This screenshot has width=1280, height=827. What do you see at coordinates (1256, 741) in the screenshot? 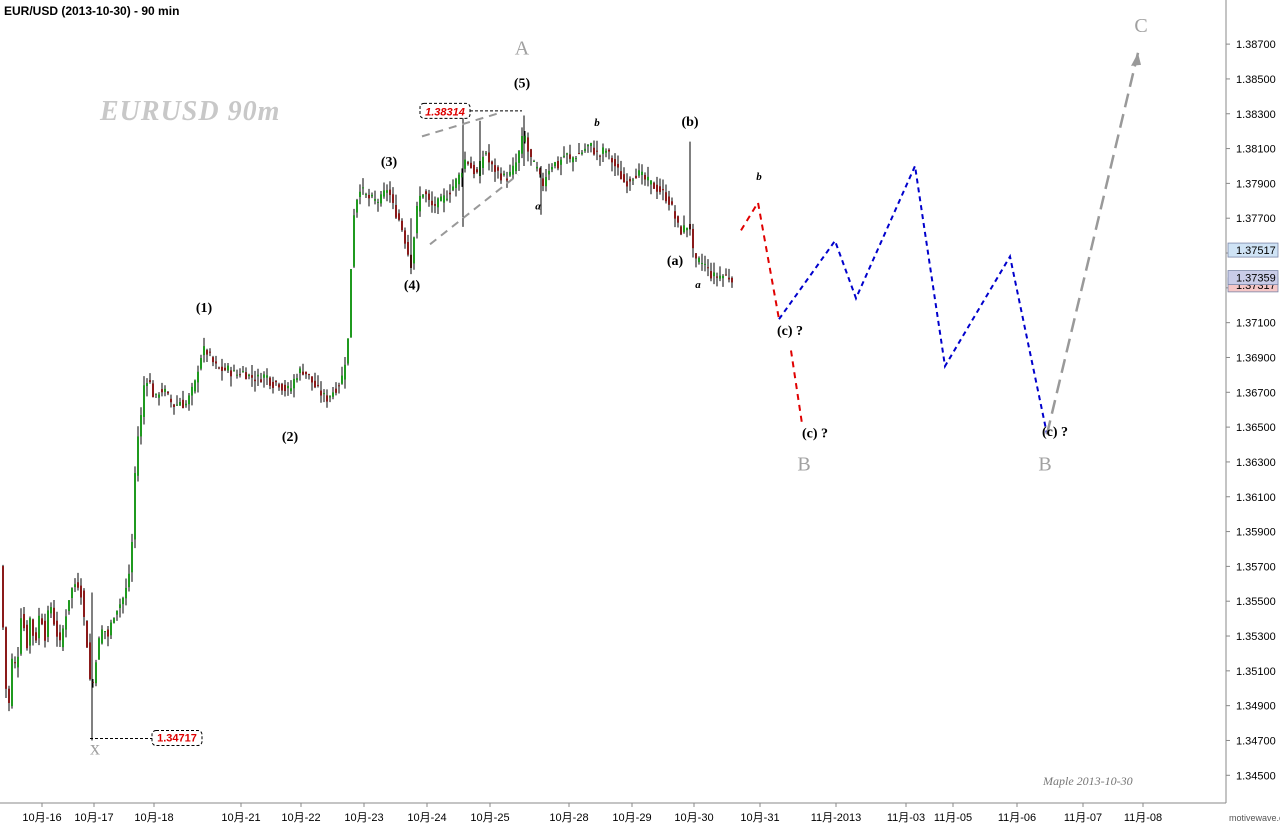
I see `y-tick-label: 1.34700` at bounding box center [1256, 741].